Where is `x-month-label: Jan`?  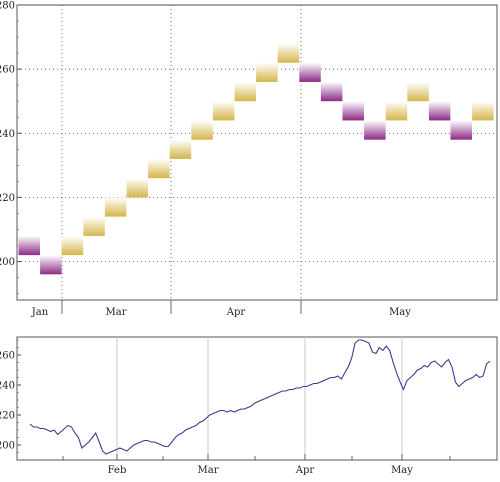 x-month-label: Jan is located at coordinates (40, 312).